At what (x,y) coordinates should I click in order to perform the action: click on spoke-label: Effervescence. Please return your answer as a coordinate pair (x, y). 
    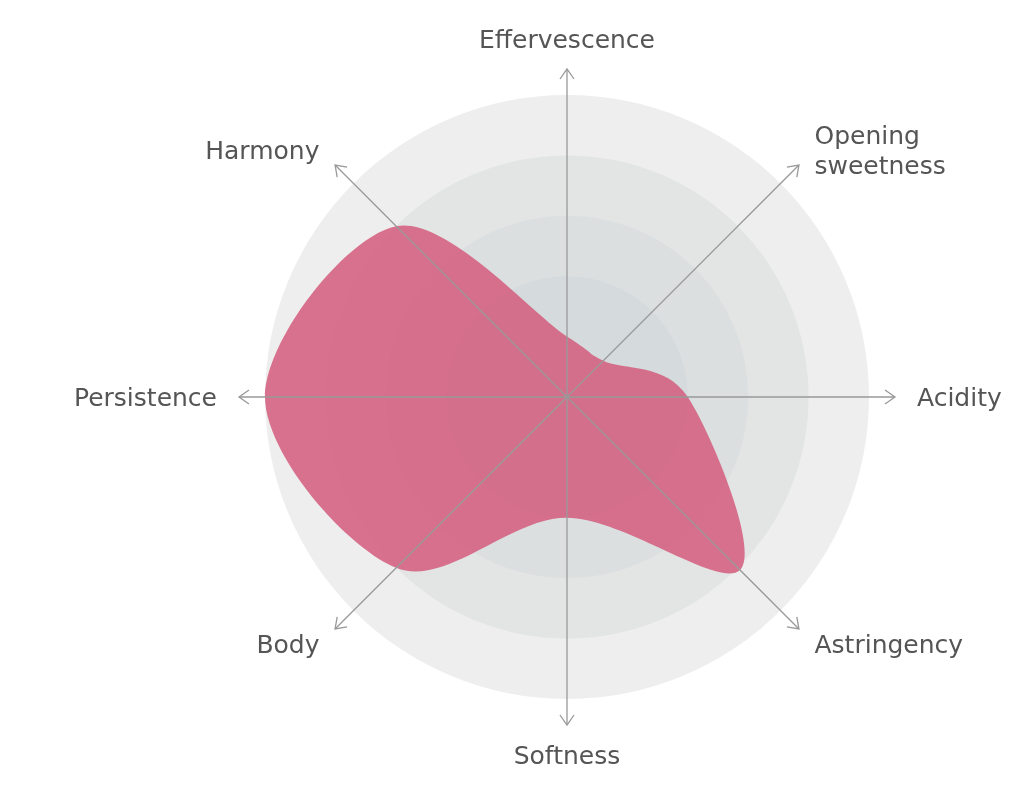
    Looking at the image, I should click on (567, 39).